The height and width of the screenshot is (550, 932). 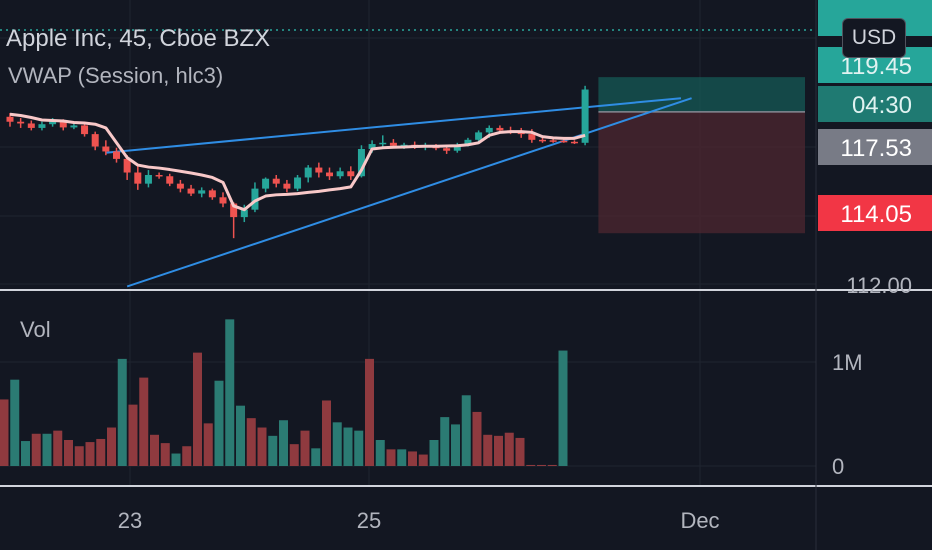 I want to click on price-label-stop-bg, so click(x=875, y=213).